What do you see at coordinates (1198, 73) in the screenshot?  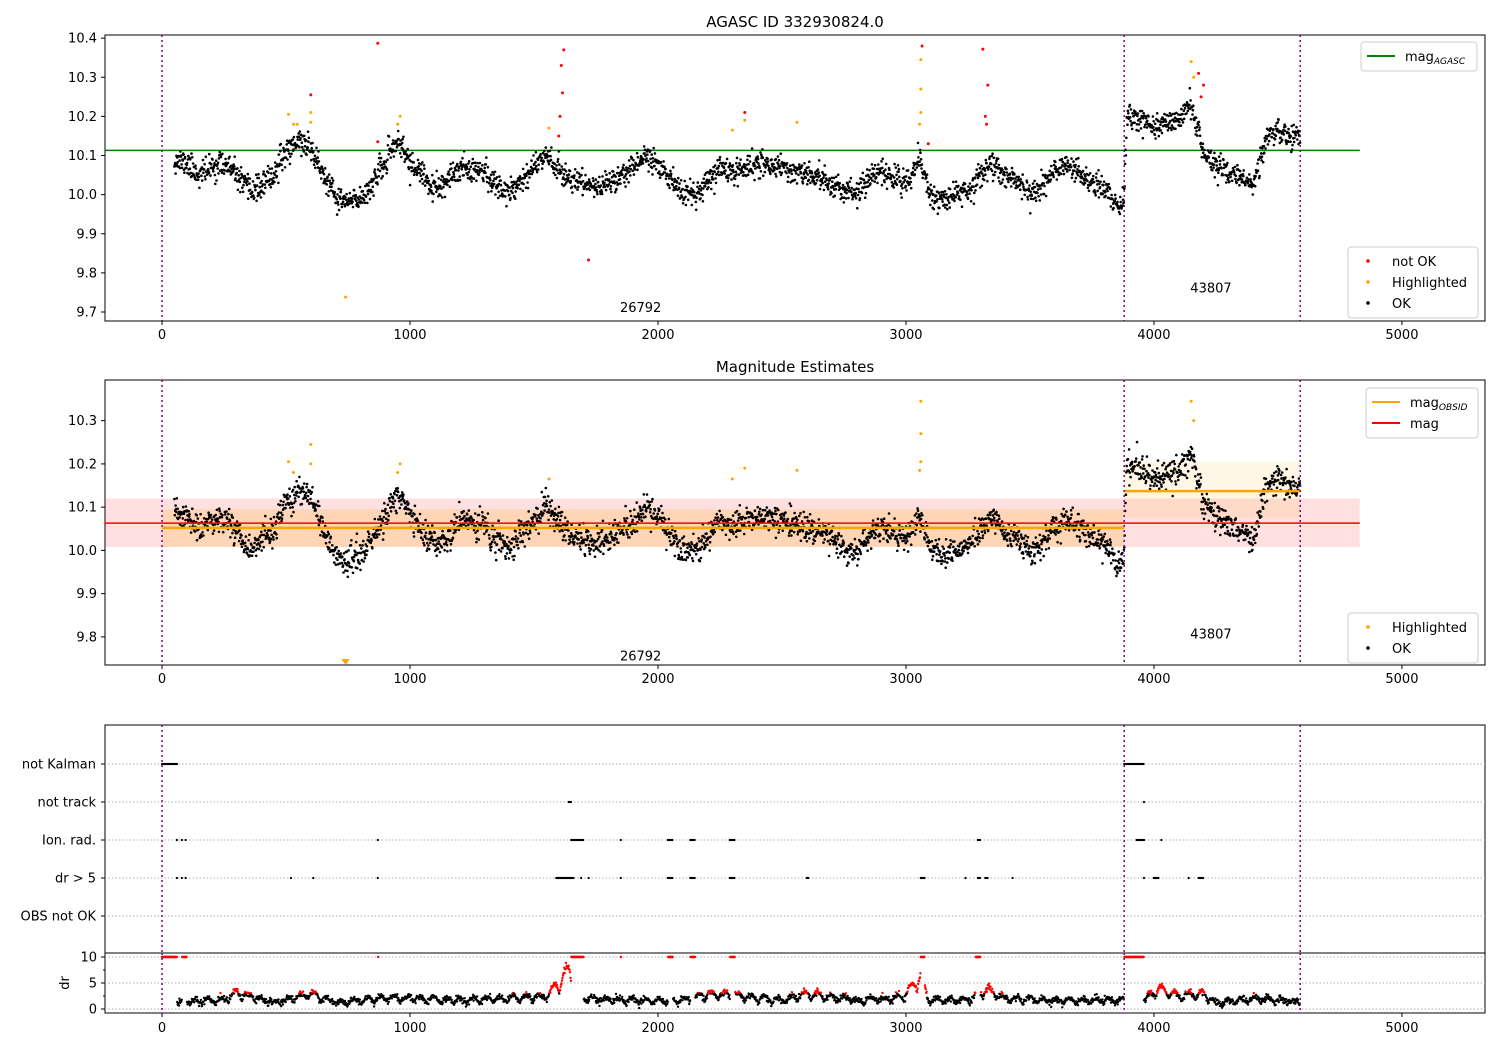 I see `agasc-not-ok-point` at bounding box center [1198, 73].